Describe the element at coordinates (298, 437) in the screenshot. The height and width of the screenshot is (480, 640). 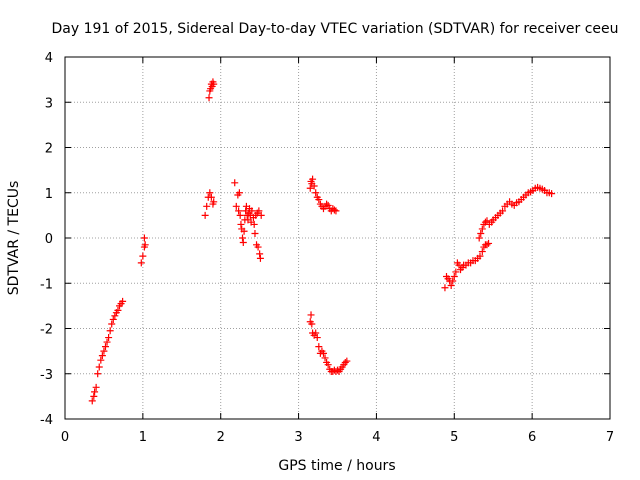
I see `x-tick-label: 3` at that location.